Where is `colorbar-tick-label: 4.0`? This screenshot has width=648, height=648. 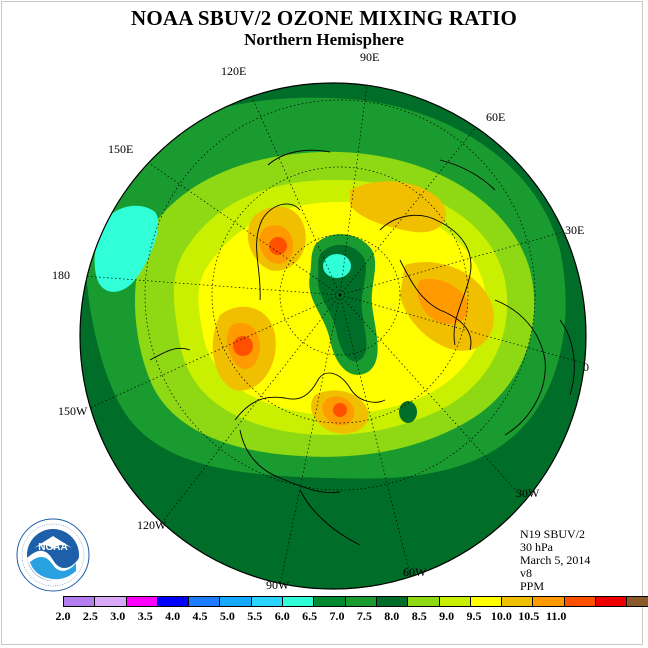
colorbar-tick-label: 4.0 is located at coordinates (173, 616).